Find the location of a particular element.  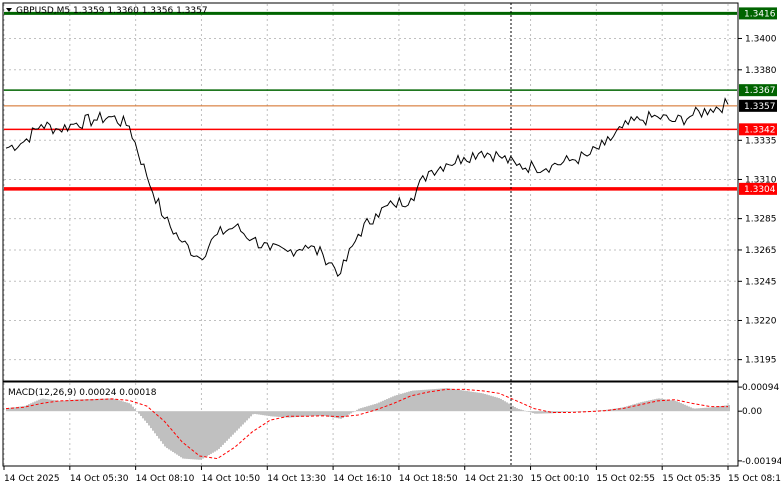

dropdown-arrow-icon is located at coordinates (9, 10).